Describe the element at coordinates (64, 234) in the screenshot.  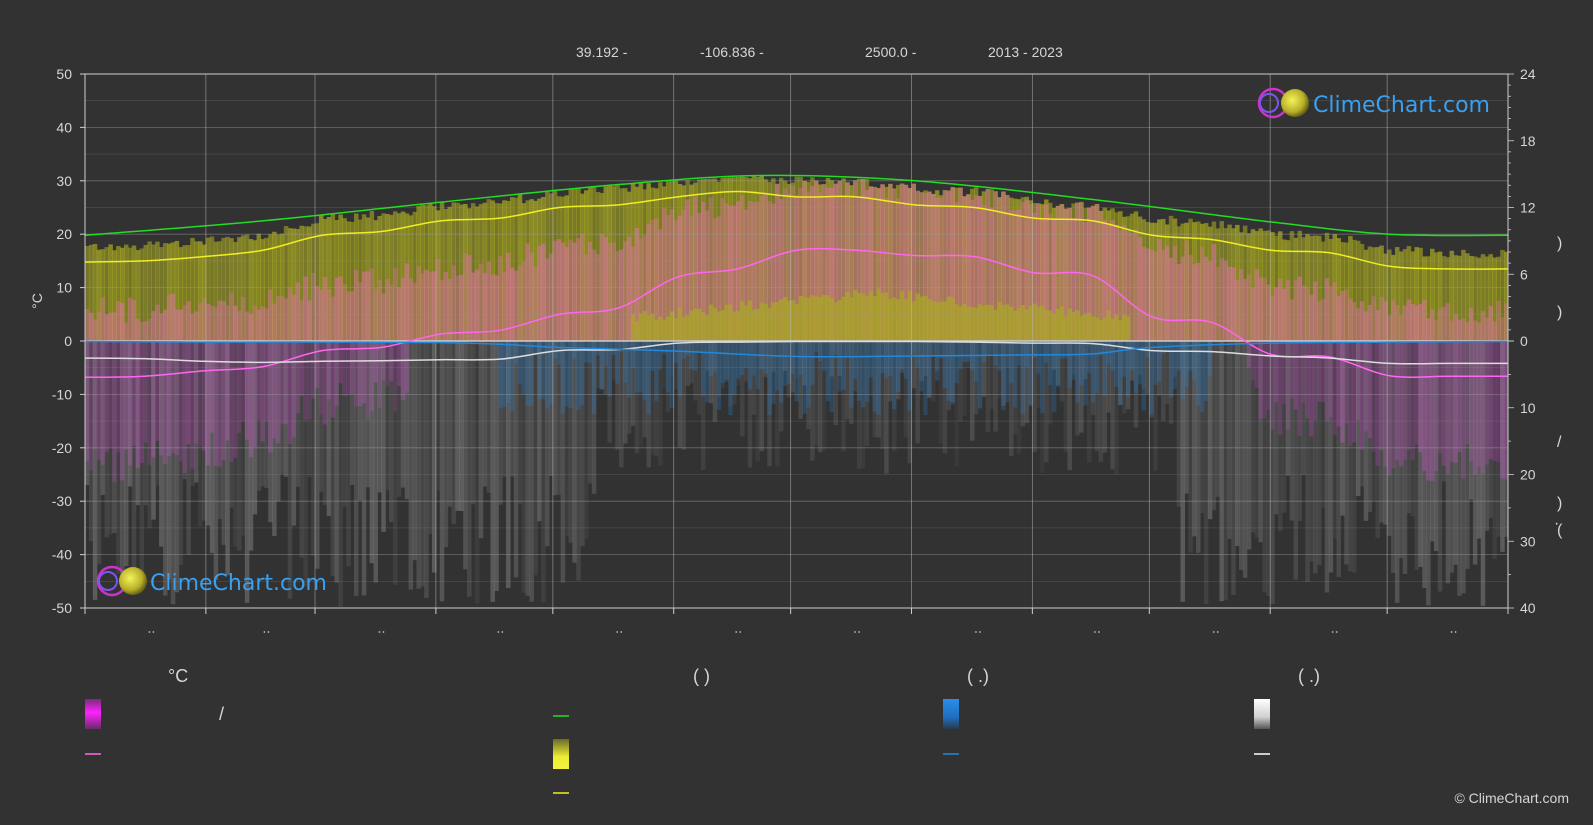
I see `y-tick-label: 20` at that location.